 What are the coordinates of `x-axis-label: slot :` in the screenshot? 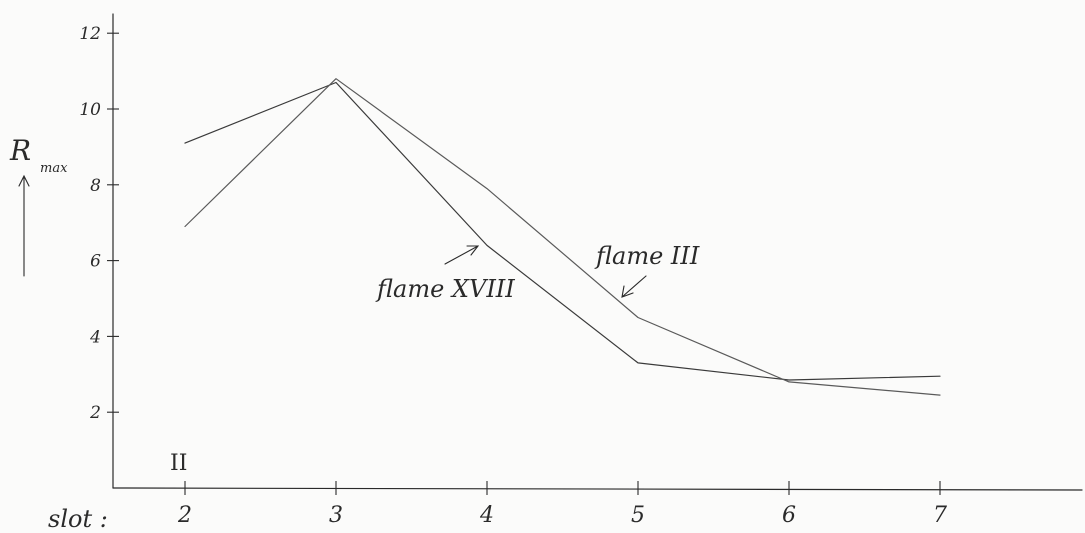 It's located at (78, 519).